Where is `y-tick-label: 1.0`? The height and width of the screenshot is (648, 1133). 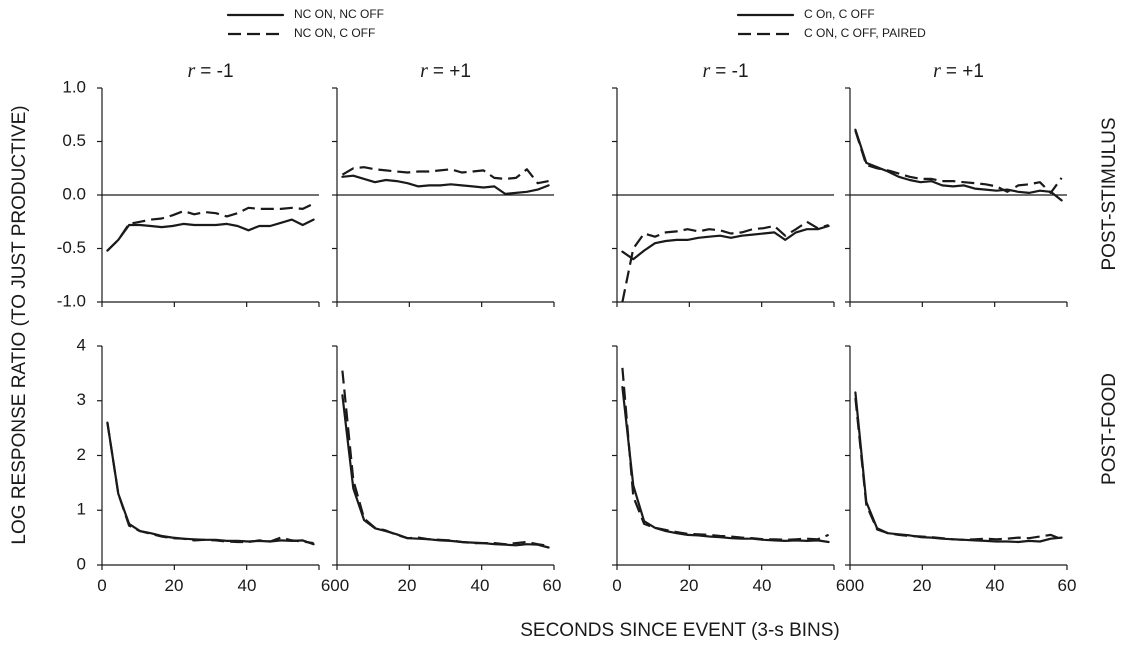 y-tick-label: 1.0 is located at coordinates (74, 86).